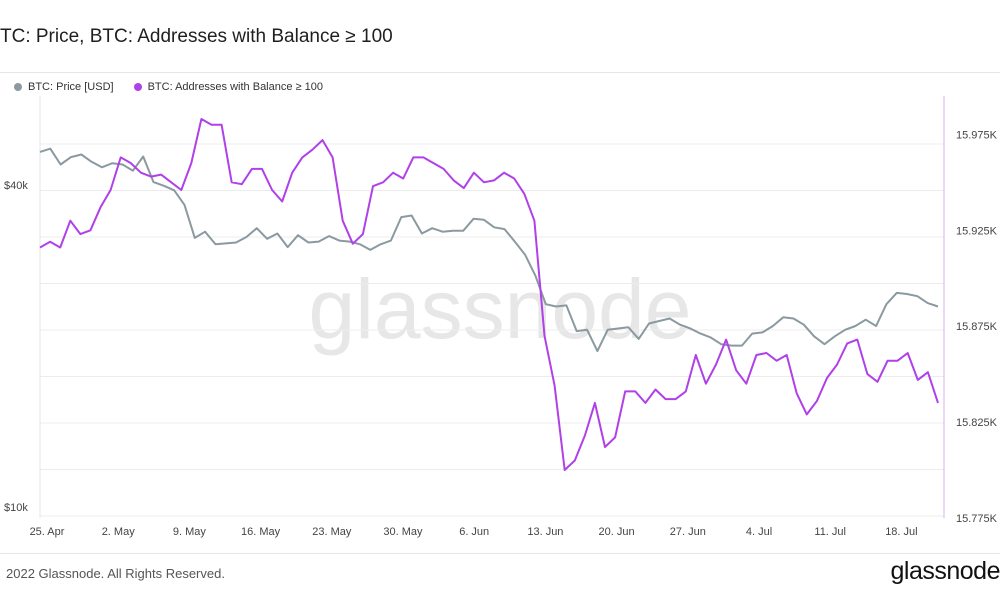  Describe the element at coordinates (403, 532) in the screenshot. I see `x-tick-label: 30. May` at that location.